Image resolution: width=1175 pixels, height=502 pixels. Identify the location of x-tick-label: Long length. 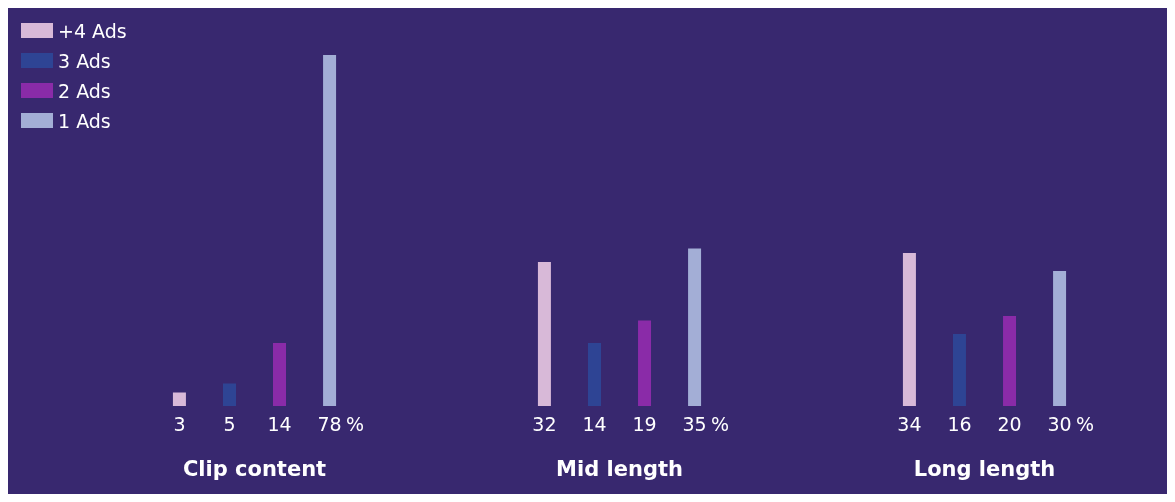
(984, 468).